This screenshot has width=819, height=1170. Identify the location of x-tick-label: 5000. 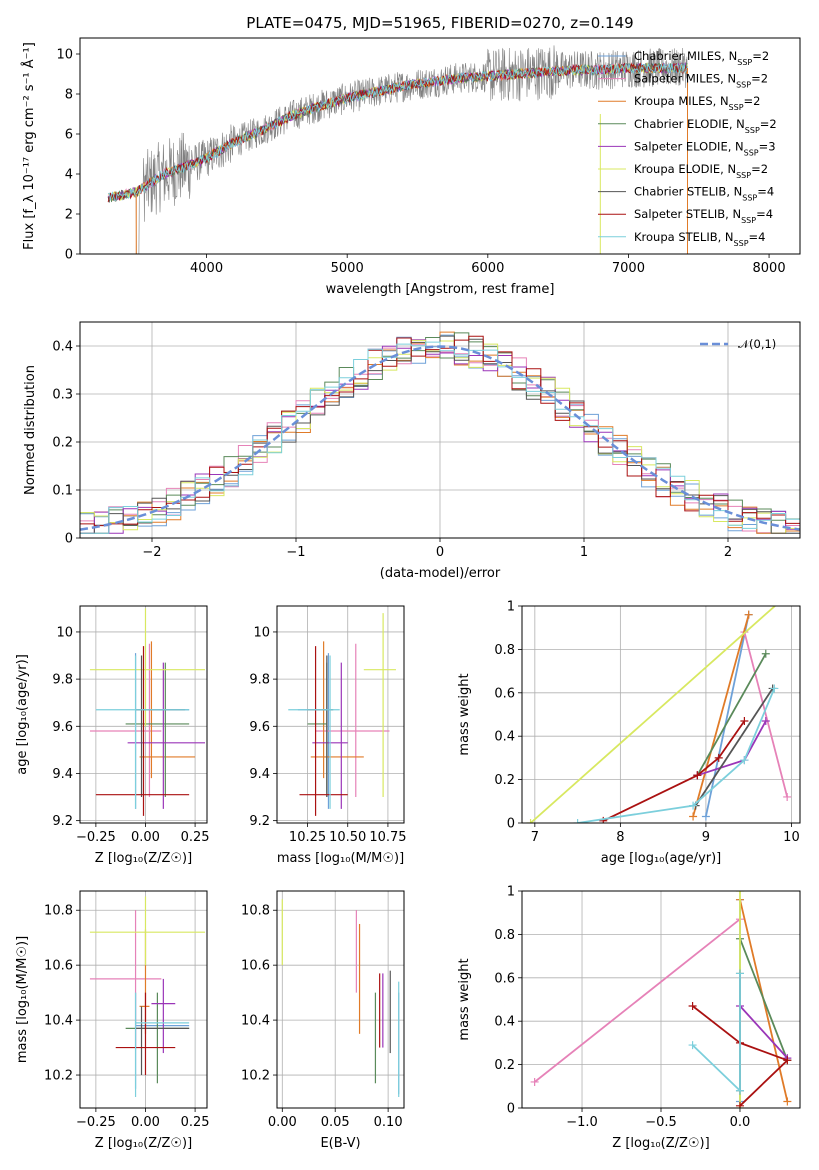
(347, 268).